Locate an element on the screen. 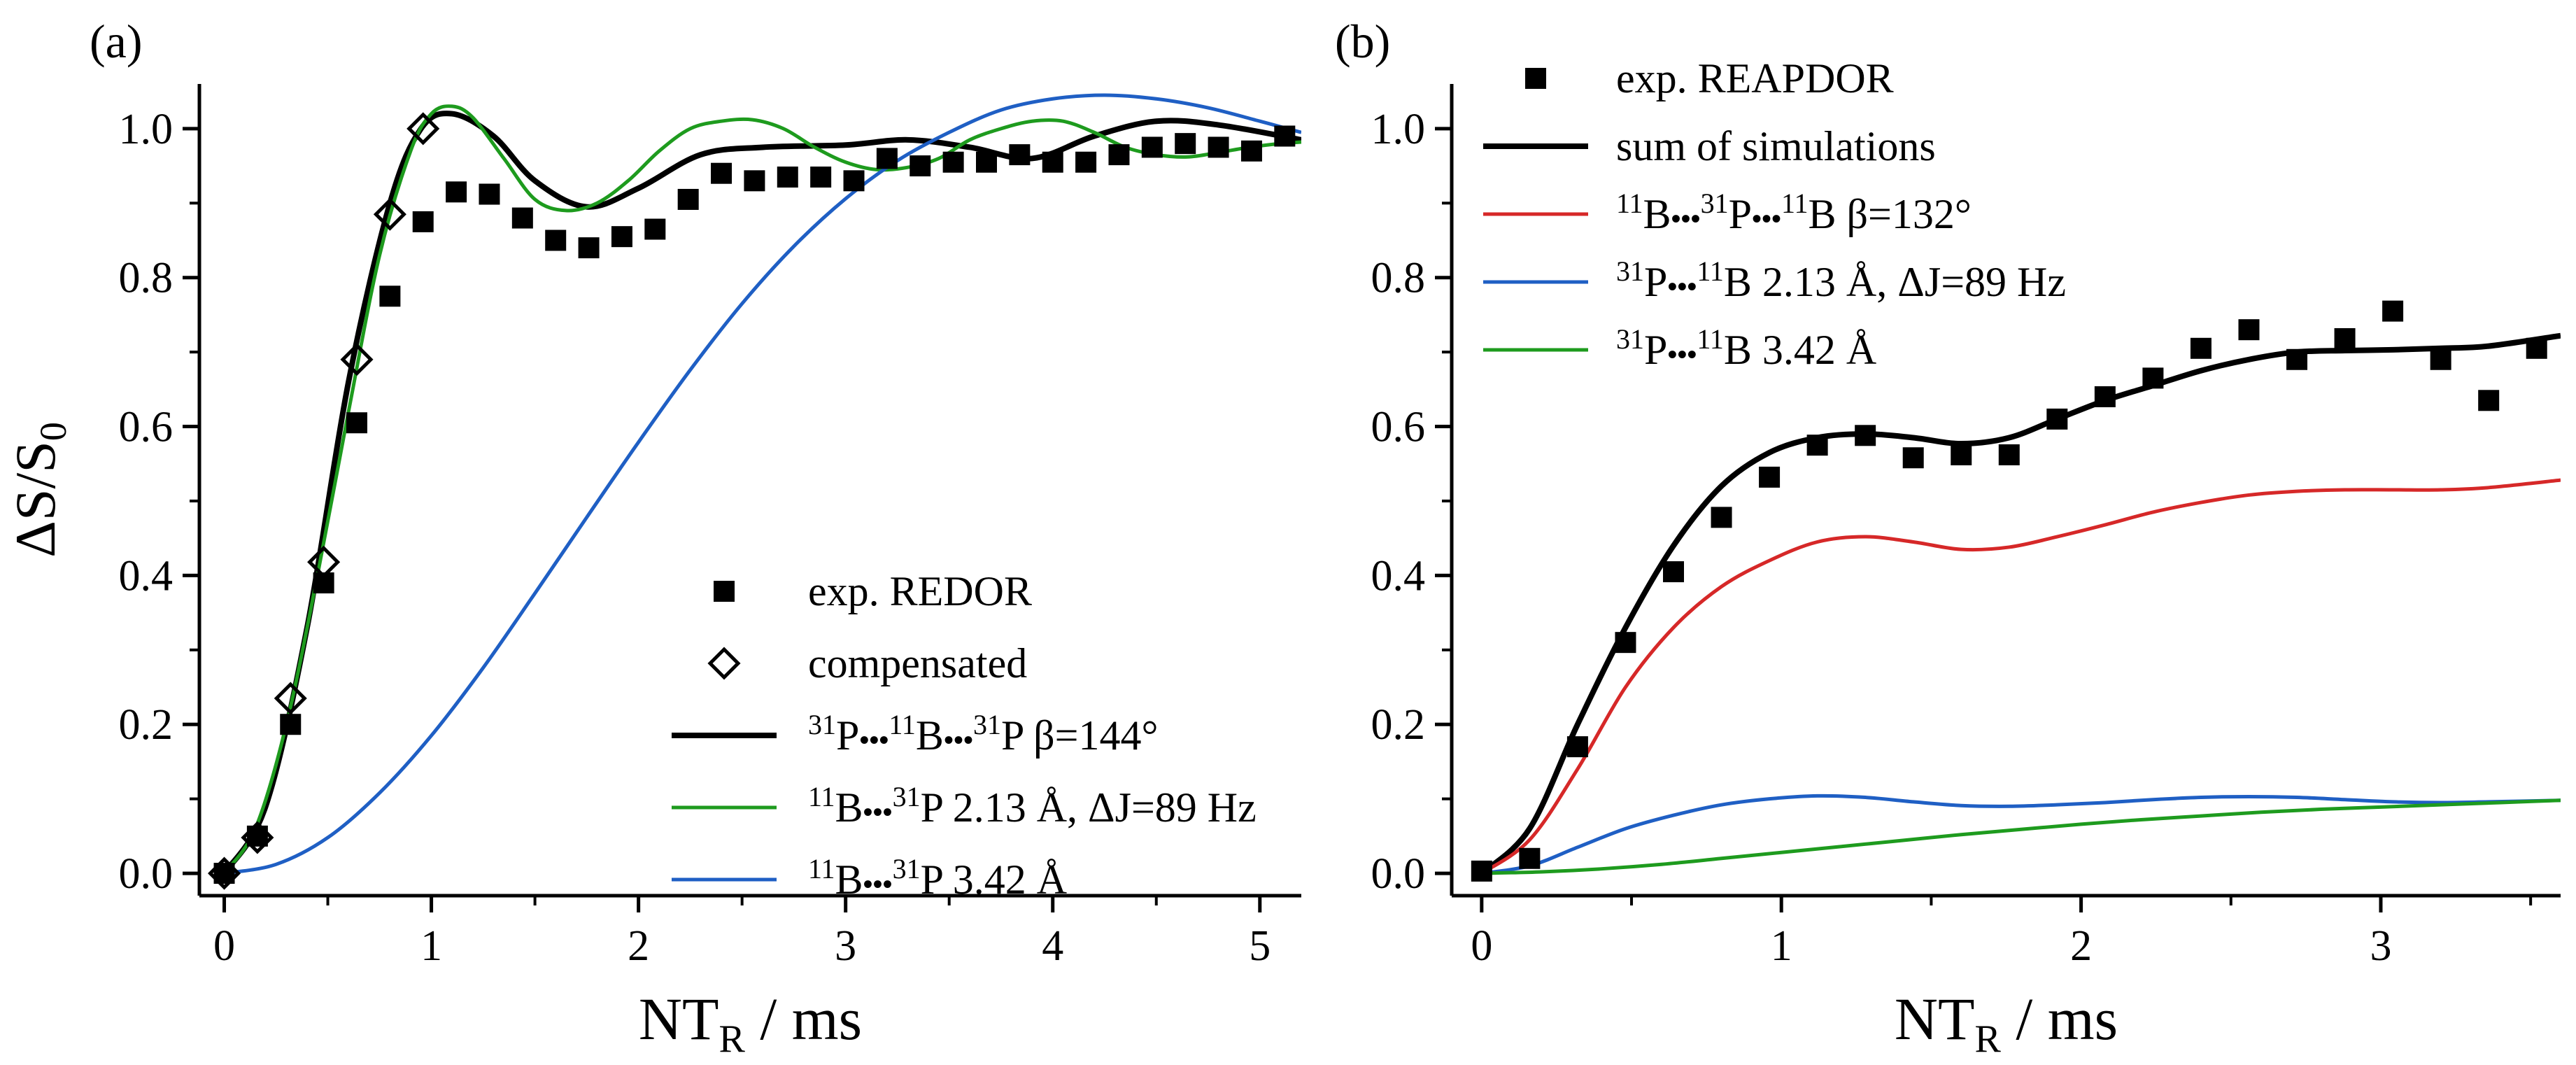 This screenshot has width=2576, height=1065. legend-label-part: P 3.42 Å is located at coordinates (994, 879).